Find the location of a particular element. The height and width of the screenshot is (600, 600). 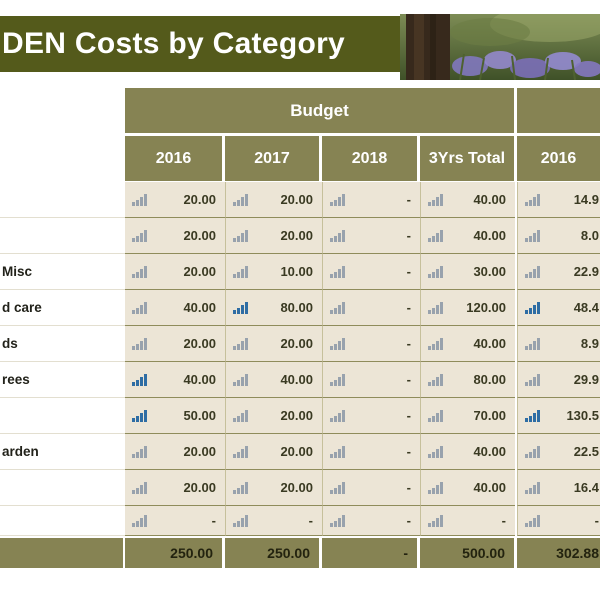

cell-value: 16.4 is located at coordinates (586, 487).